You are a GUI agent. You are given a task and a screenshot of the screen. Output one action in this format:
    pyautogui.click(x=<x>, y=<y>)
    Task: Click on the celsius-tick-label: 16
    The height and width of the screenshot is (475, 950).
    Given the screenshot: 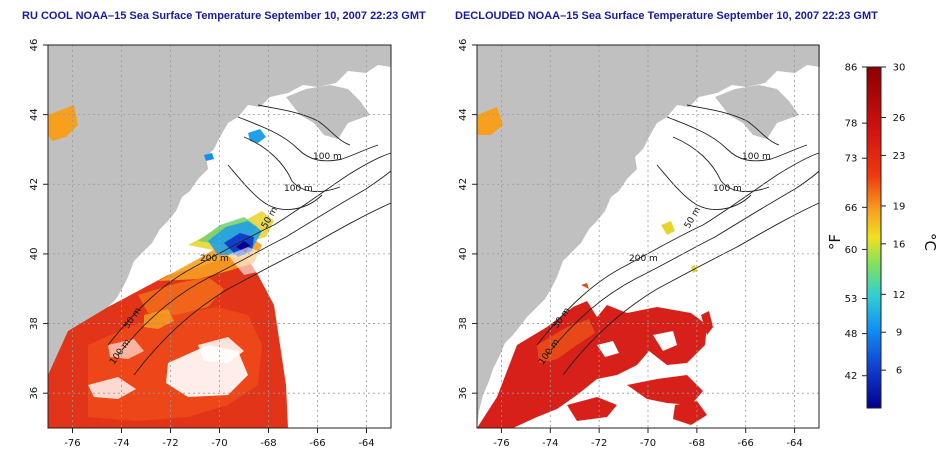 What is the action you would take?
    pyautogui.click(x=899, y=244)
    